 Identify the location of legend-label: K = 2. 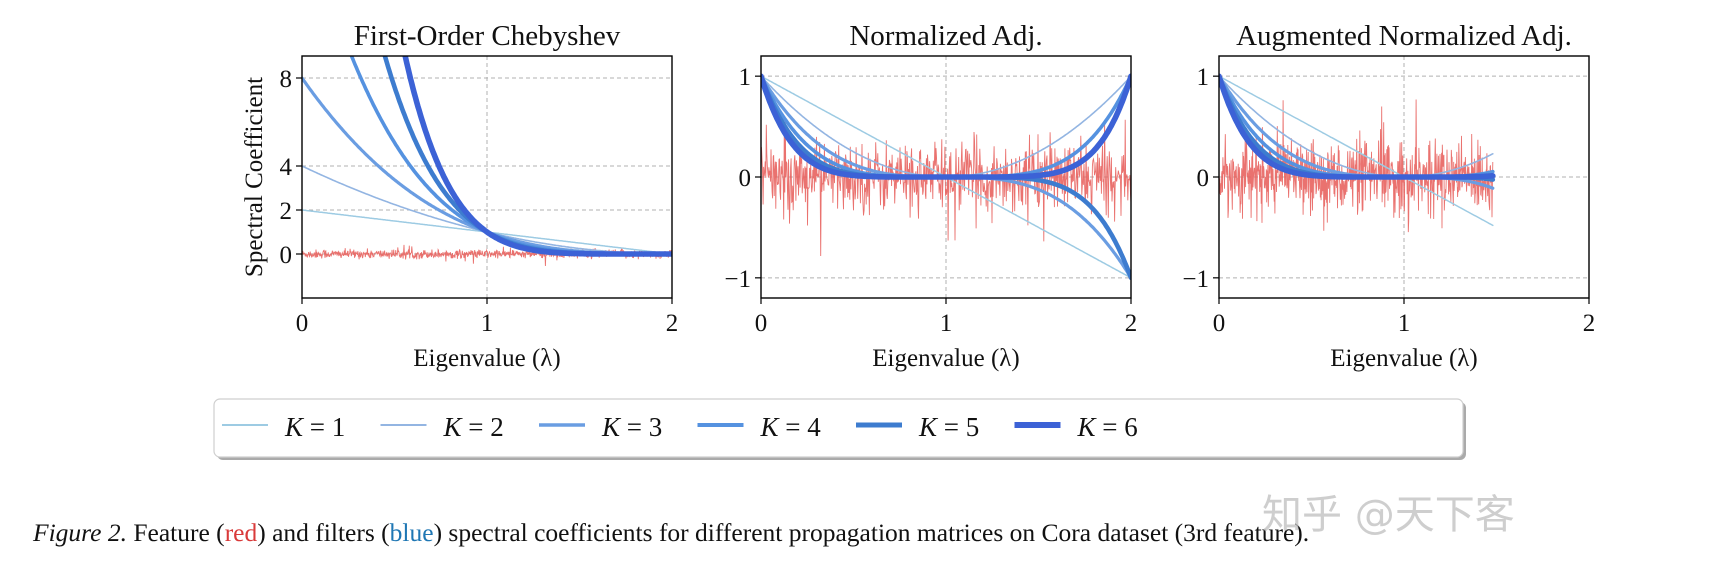
(473, 427).